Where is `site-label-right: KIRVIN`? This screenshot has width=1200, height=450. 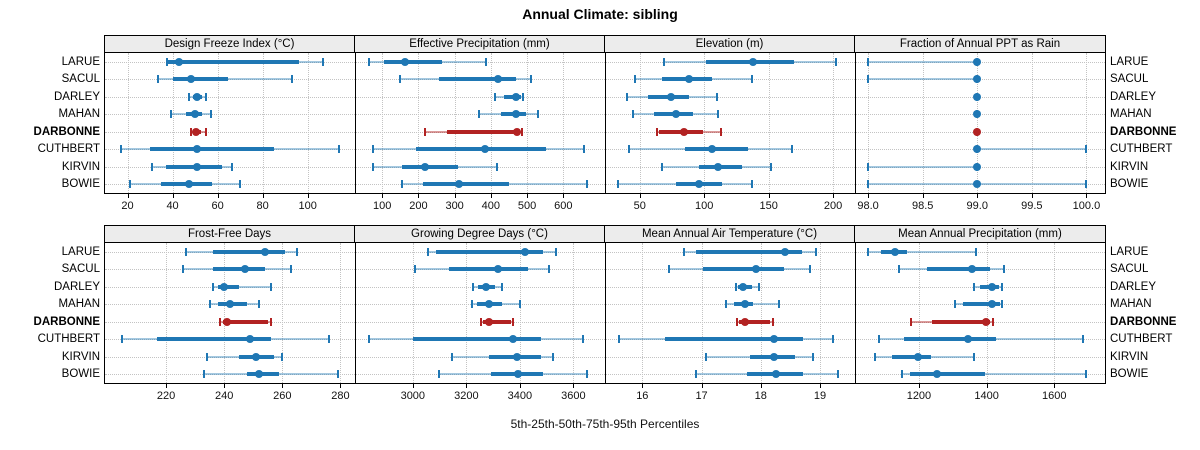 site-label-right: KIRVIN is located at coordinates (1129, 166).